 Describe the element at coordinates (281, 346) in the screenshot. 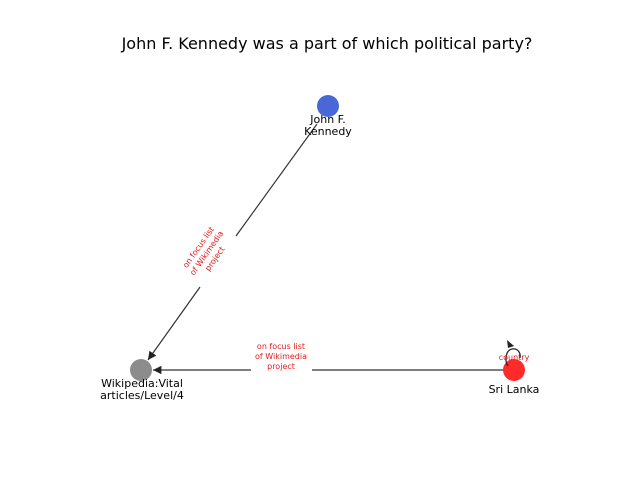

I see `edge-label-line1: on focus list` at that location.